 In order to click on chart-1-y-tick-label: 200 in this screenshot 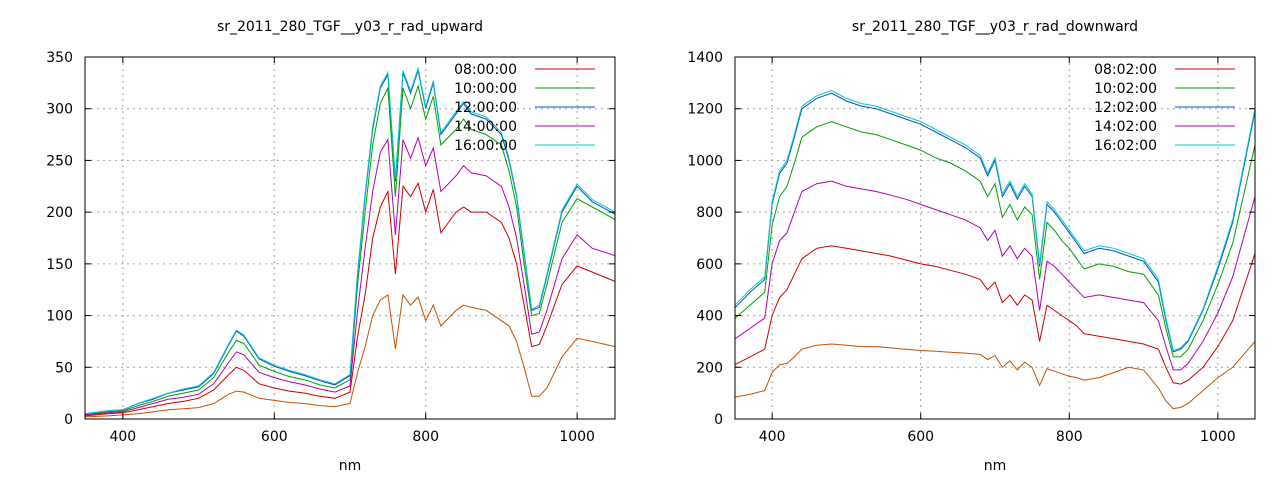, I will do `click(59, 213)`.